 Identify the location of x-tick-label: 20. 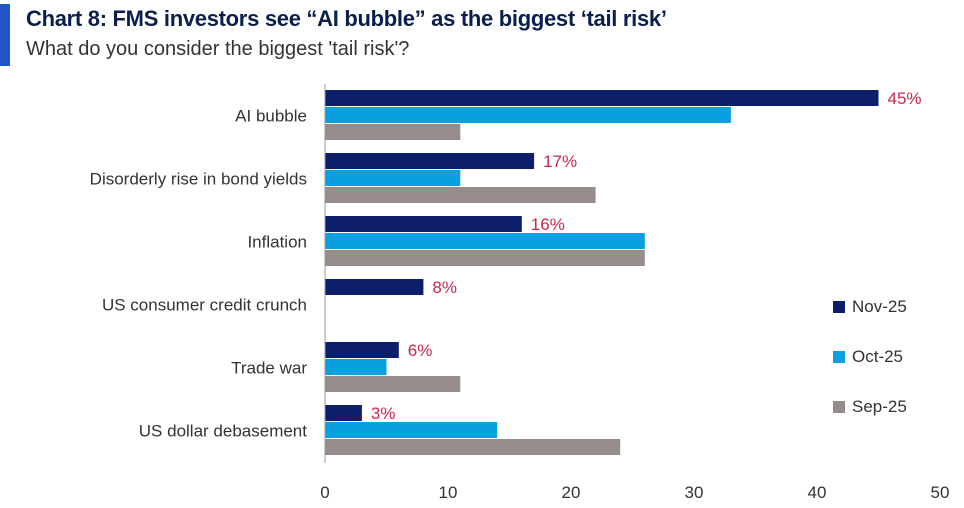
(571, 492).